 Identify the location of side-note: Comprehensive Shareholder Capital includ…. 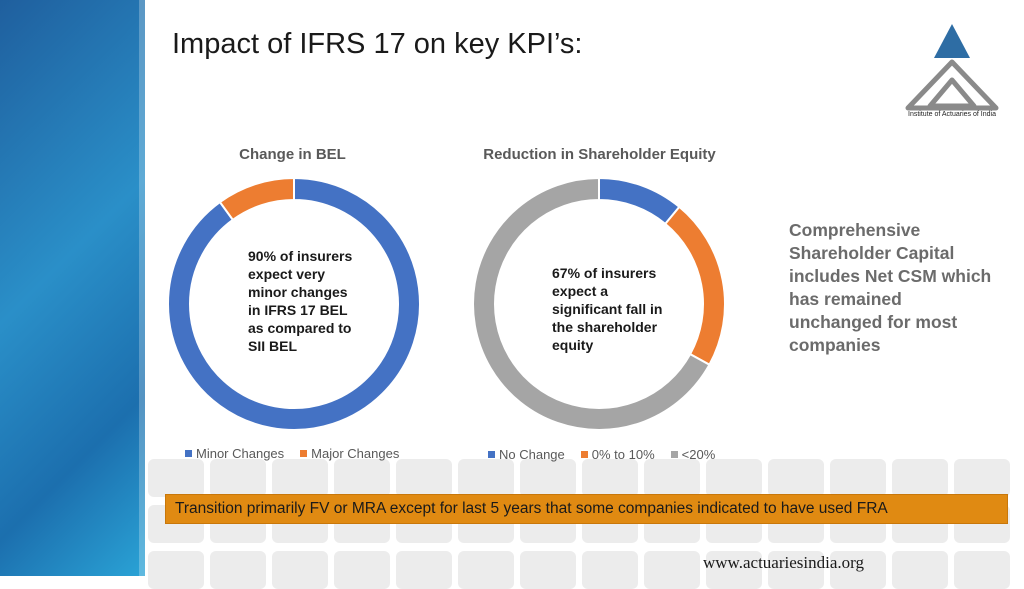
(890, 287).